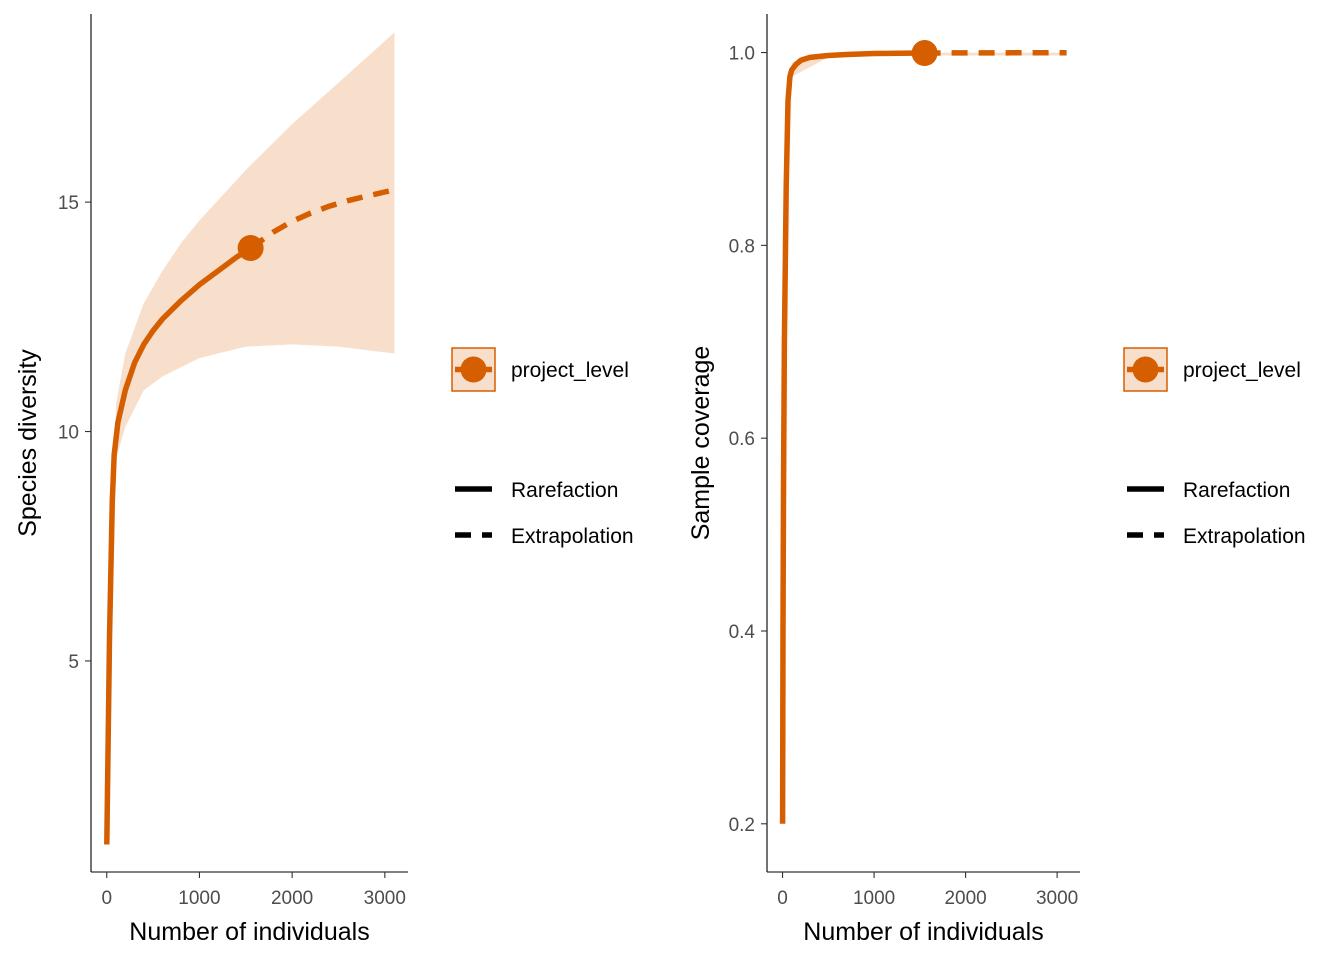  I want to click on y-tick-label: 0.4, so click(742, 632).